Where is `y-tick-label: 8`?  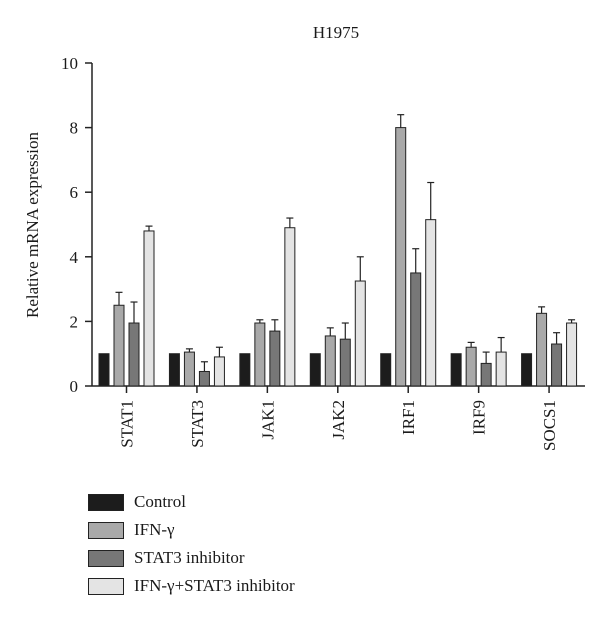
y-tick-label: 8 is located at coordinates (74, 128).